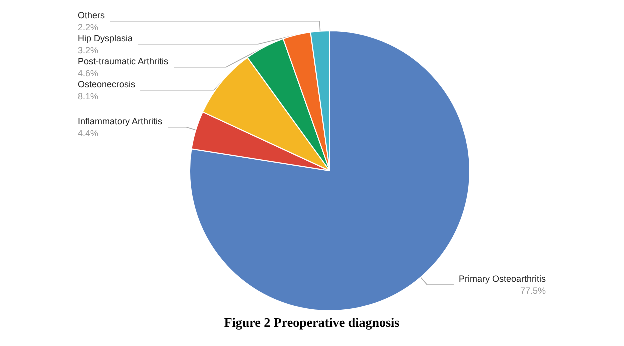 This screenshot has height=346, width=624. Describe the element at coordinates (312, 322) in the screenshot. I see `text: Figure 2 Preoperative diagnosis` at that location.